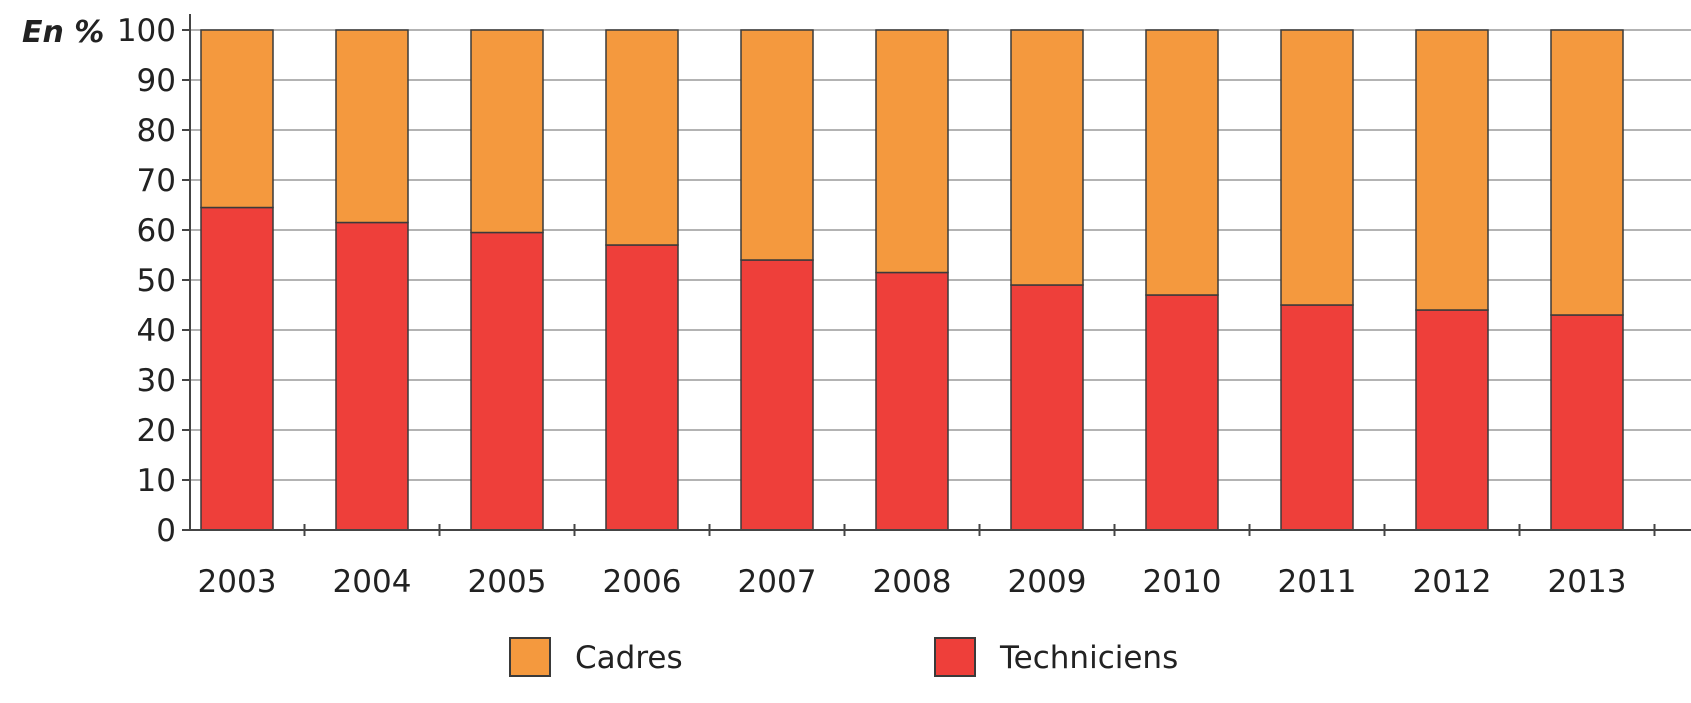 The image size is (1691, 703). What do you see at coordinates (1182, 582) in the screenshot?
I see `x-tick-label-2010: 2010` at bounding box center [1182, 582].